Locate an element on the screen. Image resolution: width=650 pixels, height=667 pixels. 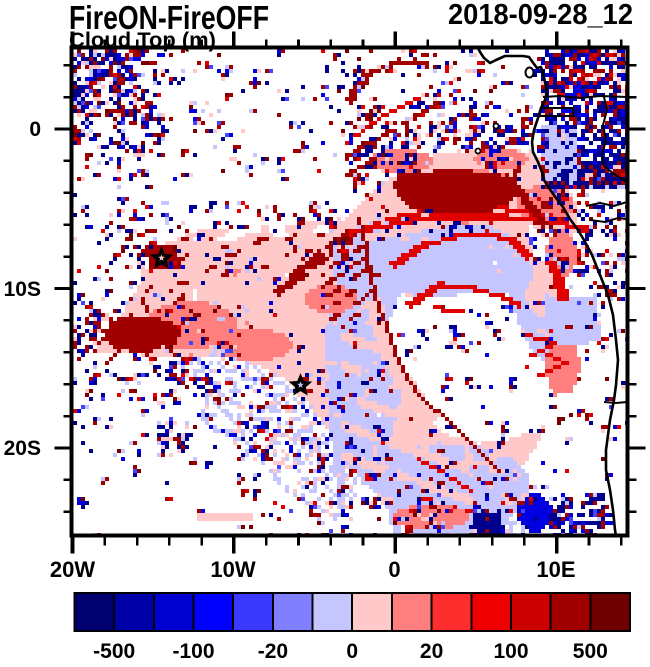
svg-text: 500 is located at coordinates (590, 651).